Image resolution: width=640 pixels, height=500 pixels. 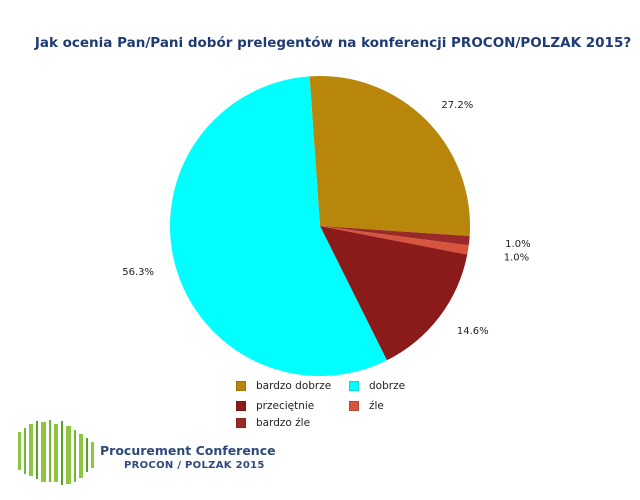 I want to click on legend-item-przecietnie: przeciętnie, so click(x=275, y=406).